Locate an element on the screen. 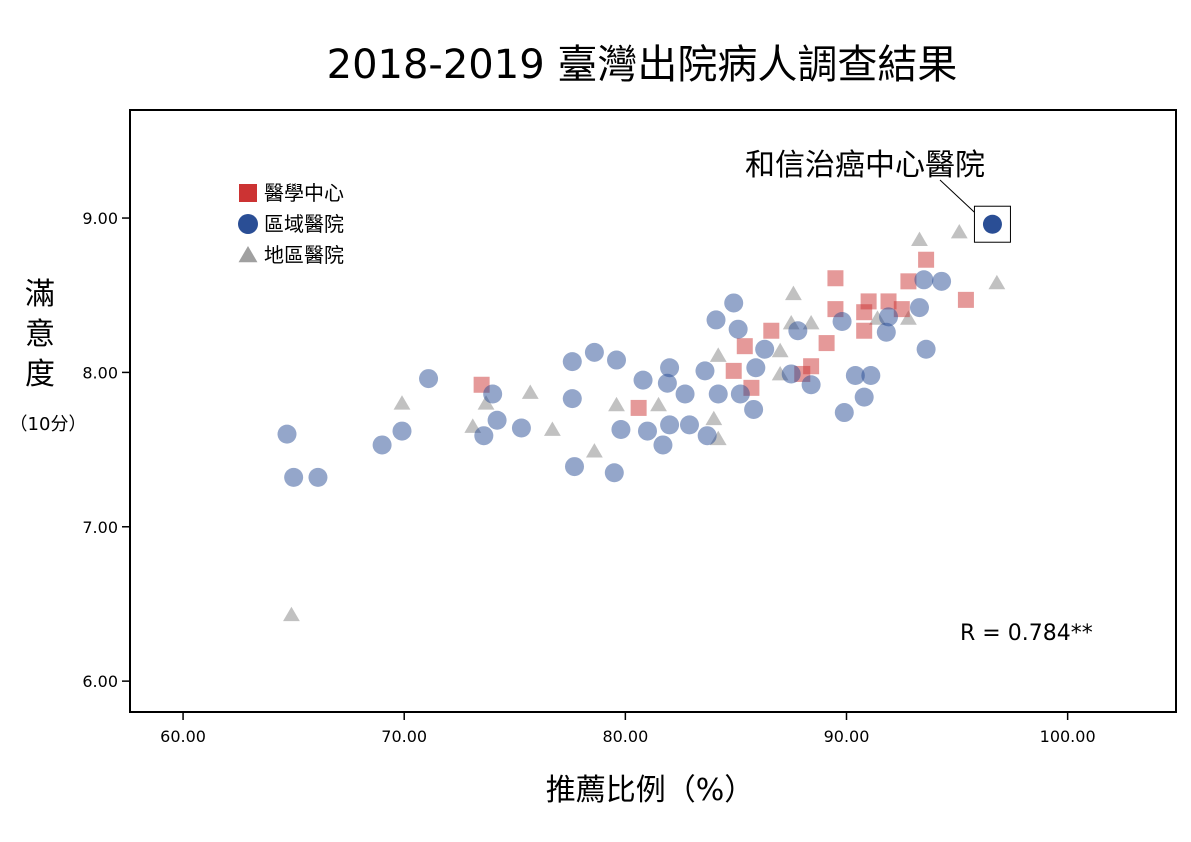  annotation-box is located at coordinates (992, 224).